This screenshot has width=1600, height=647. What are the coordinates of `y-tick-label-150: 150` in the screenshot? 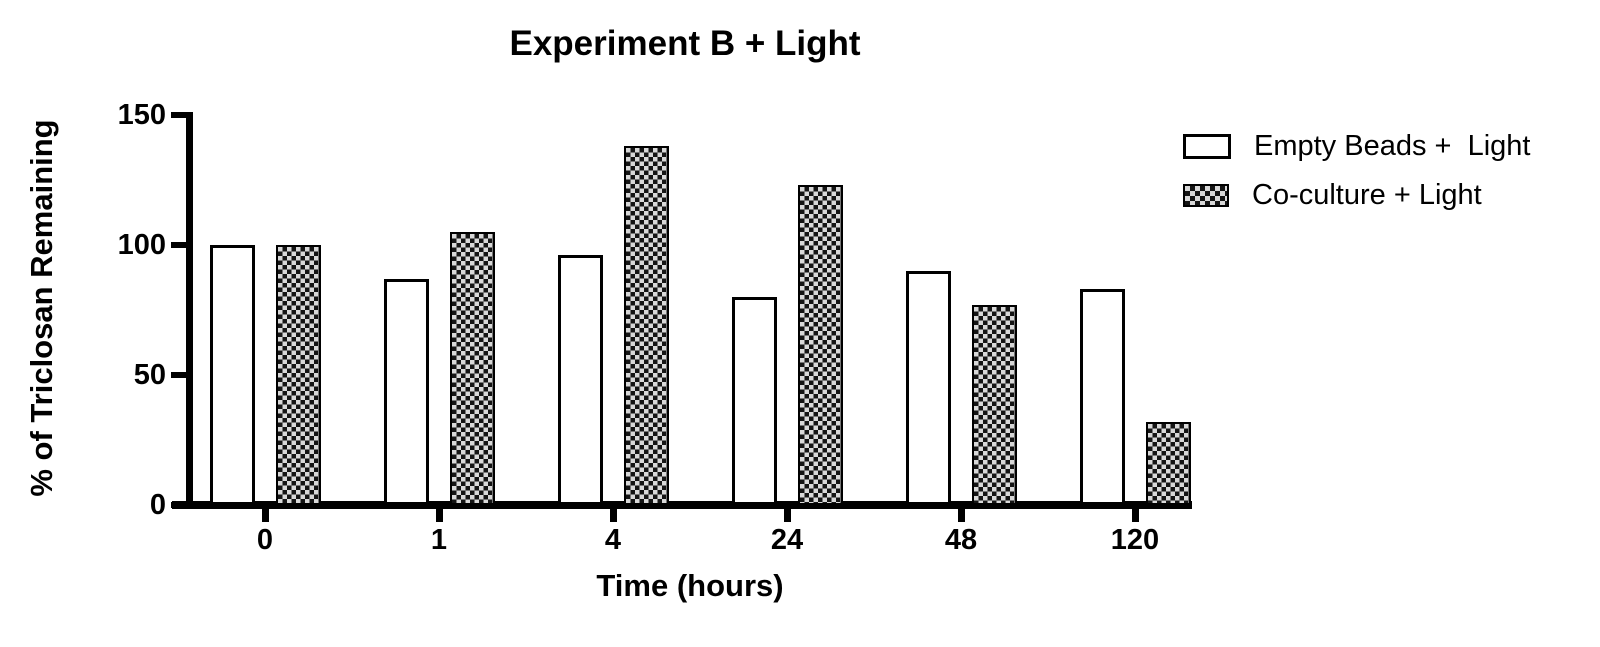 It's located at (141, 115).